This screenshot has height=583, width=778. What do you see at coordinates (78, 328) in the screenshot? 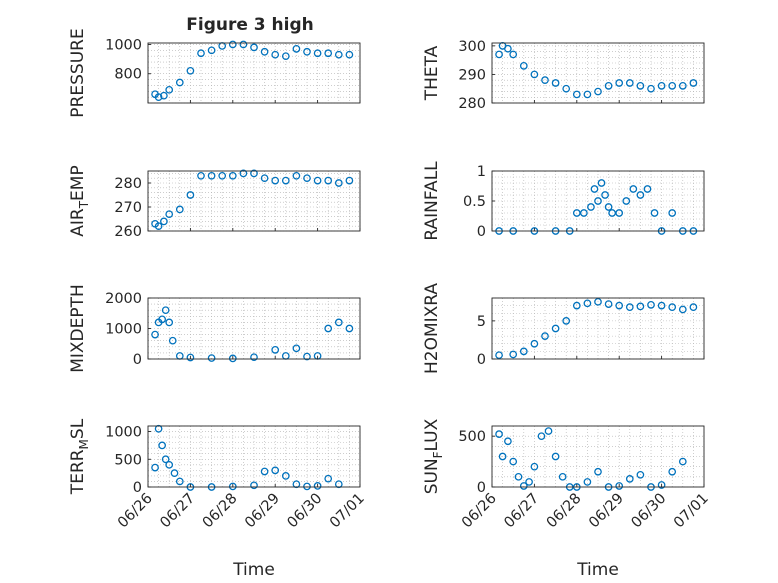
I see `y-axis-label: MIXDEPTH` at bounding box center [78, 328].